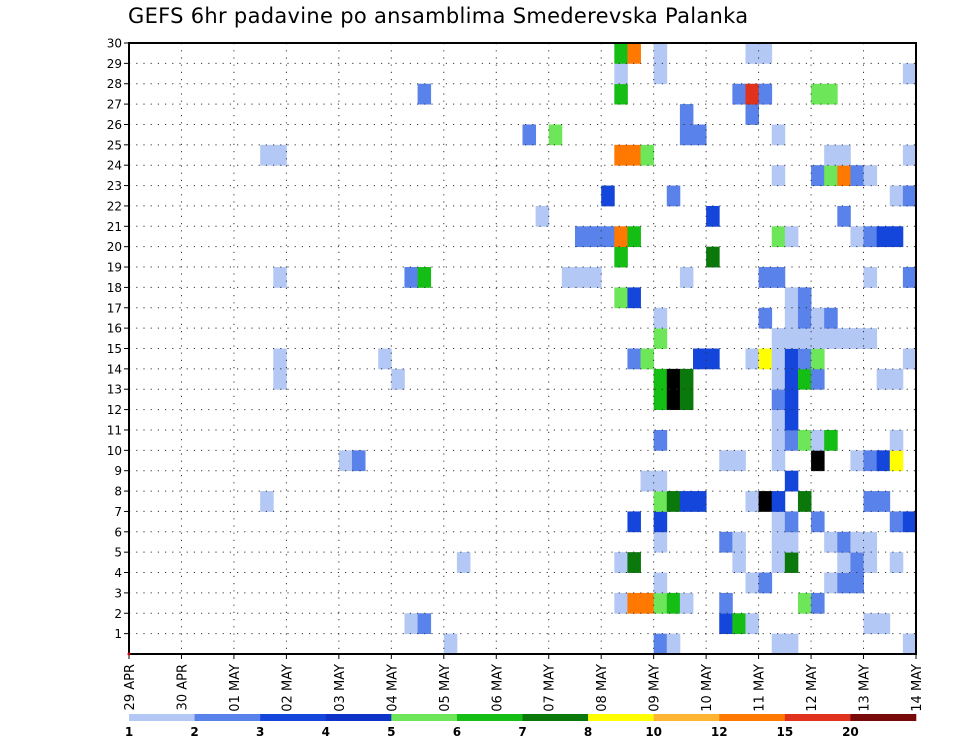  I want to click on x-tick-label: 11 MAY, so click(760, 688).